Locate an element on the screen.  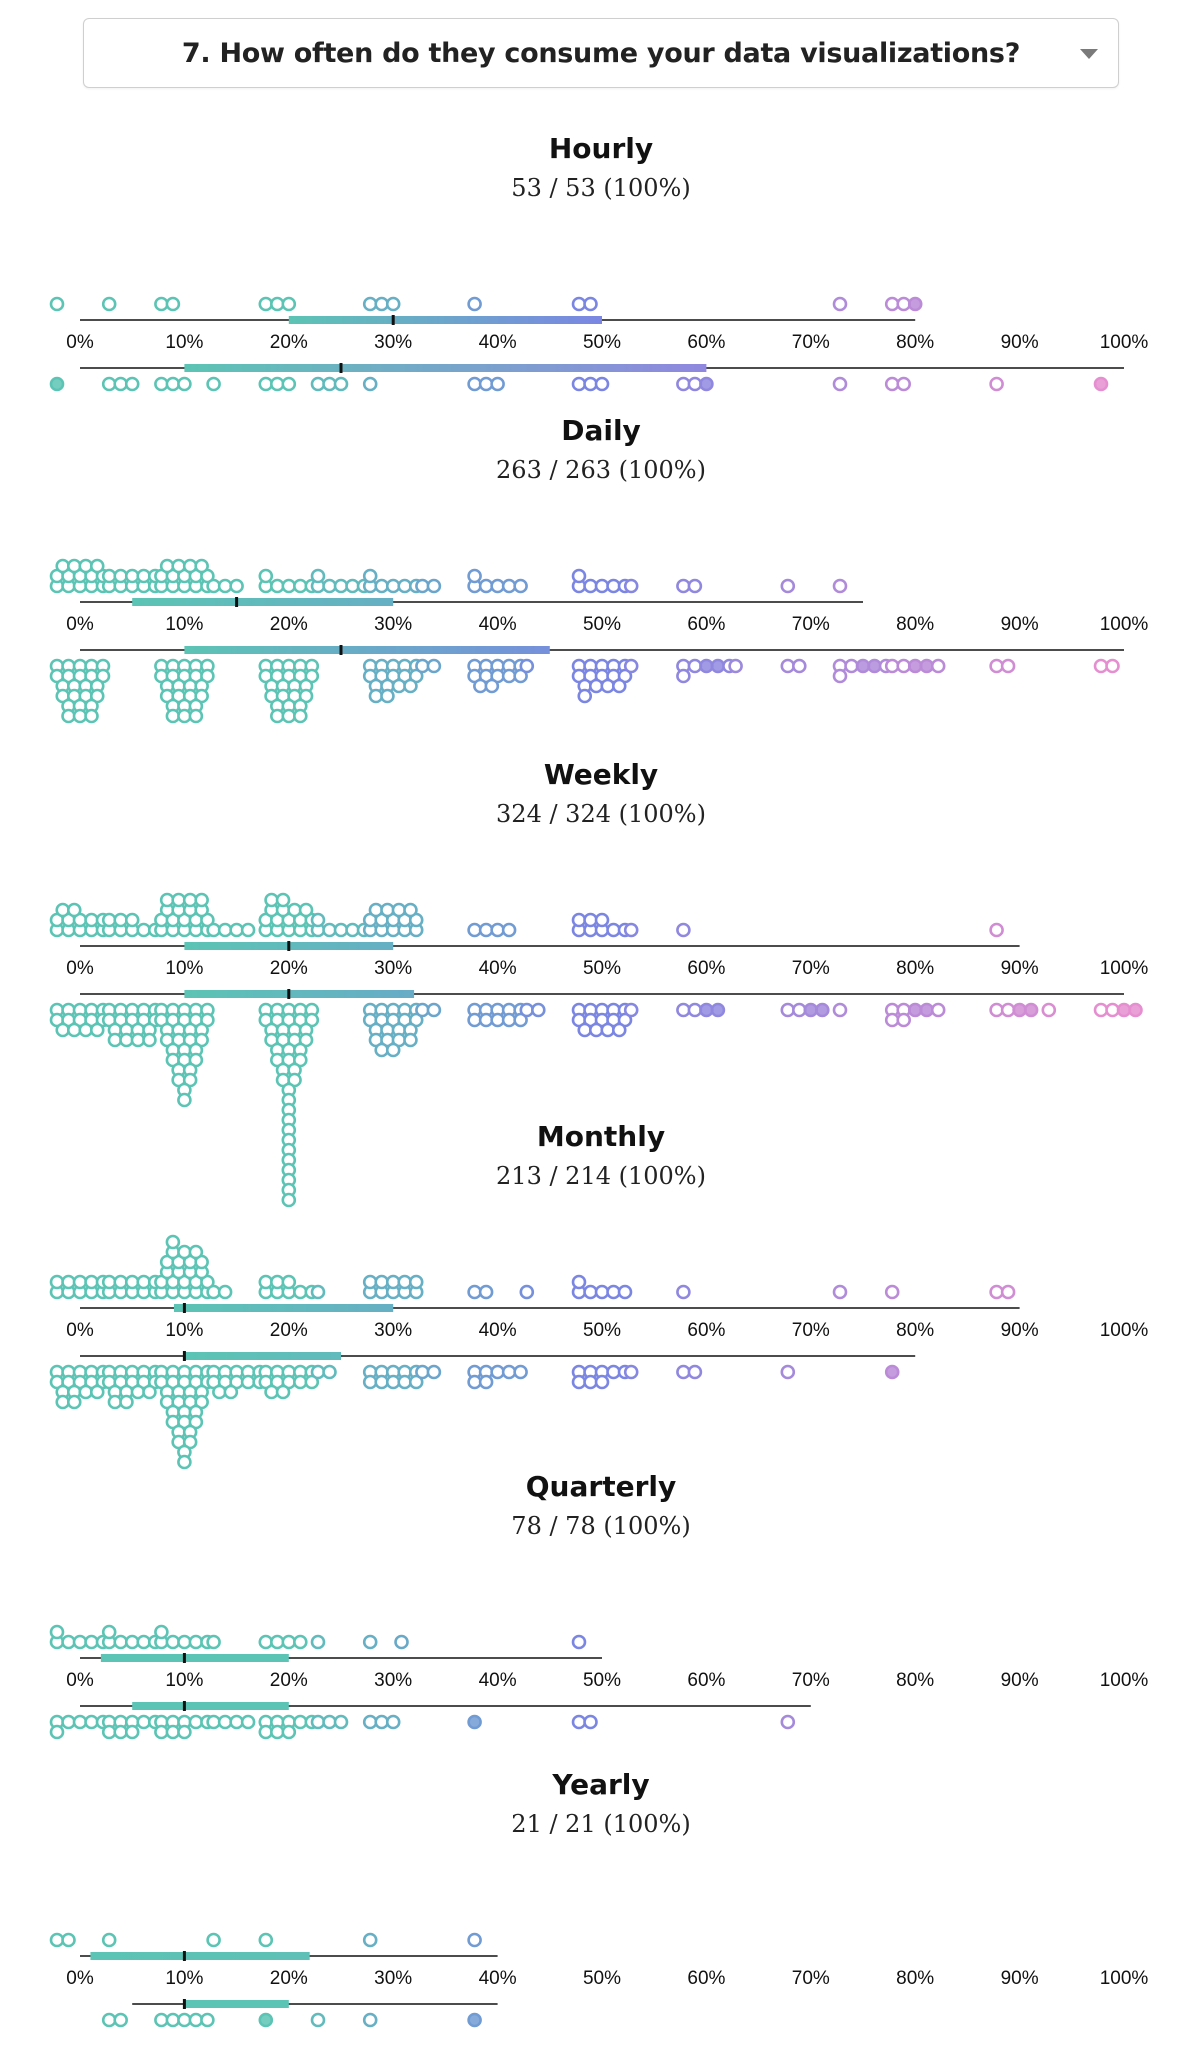
section-title: Monthly is located at coordinates (601, 1136).